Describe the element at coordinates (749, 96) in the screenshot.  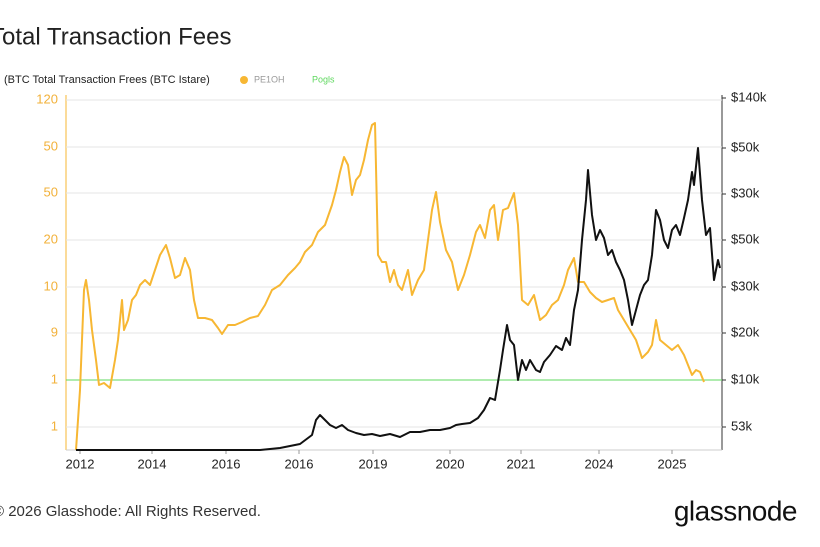
I see `y2-tick-label: $140k` at that location.